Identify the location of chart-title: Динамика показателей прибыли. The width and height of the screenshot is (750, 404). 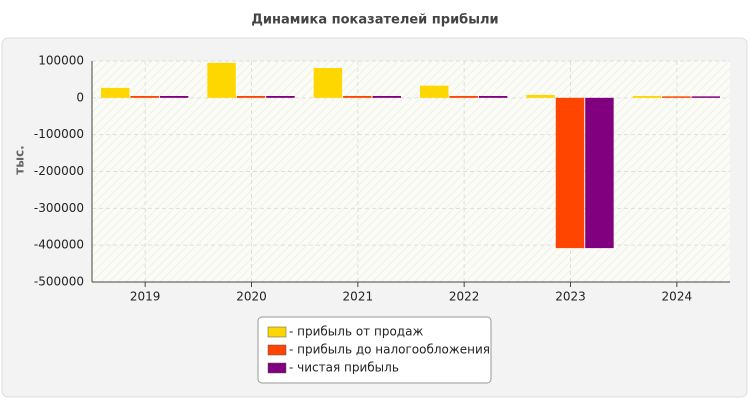
(374, 20).